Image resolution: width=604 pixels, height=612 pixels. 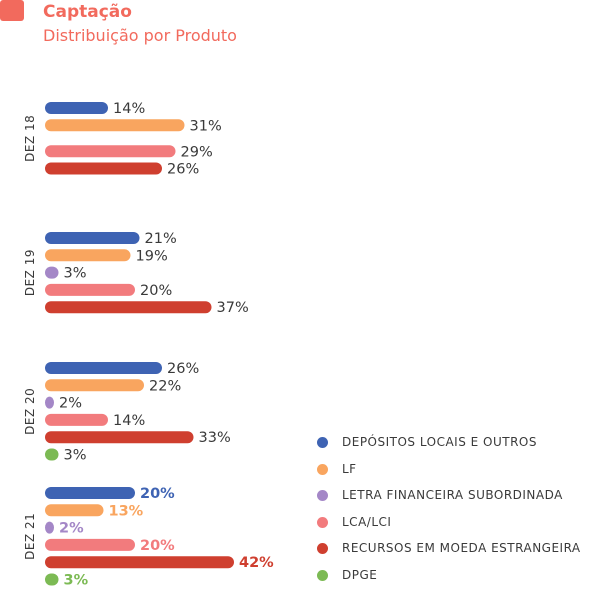 I want to click on group-label: DEZ 20, so click(x=30, y=411).